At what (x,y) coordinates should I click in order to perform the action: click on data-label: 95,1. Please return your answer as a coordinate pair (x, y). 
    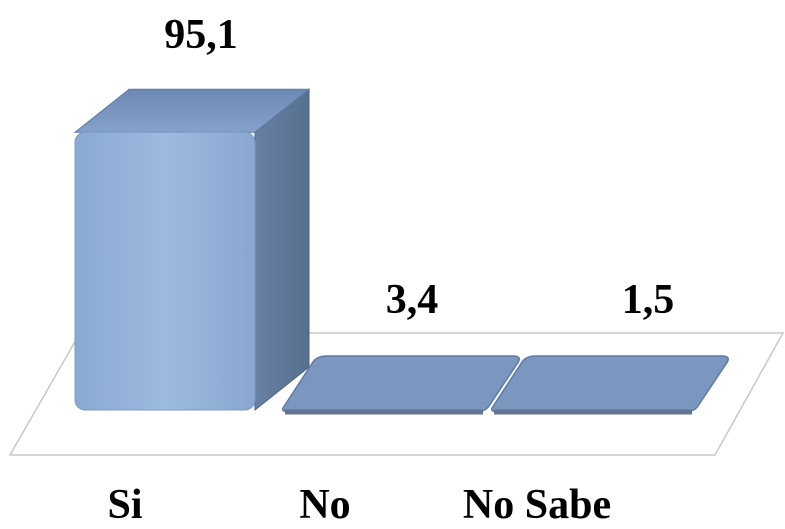
    Looking at the image, I should click on (201, 35).